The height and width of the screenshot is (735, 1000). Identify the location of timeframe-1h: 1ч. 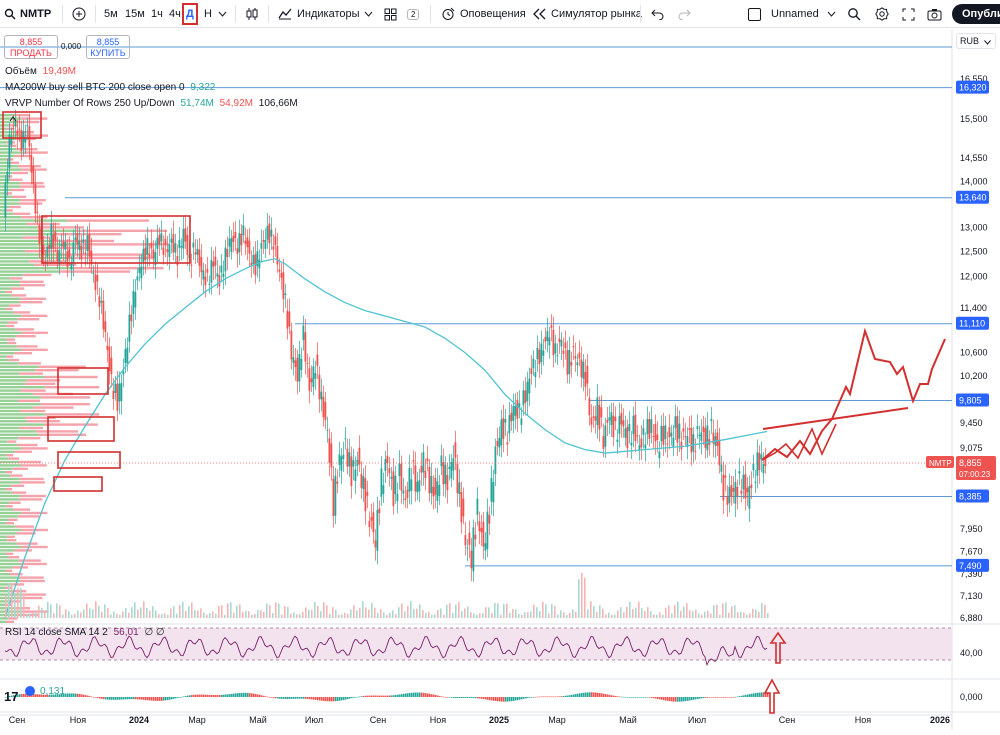
(157, 14).